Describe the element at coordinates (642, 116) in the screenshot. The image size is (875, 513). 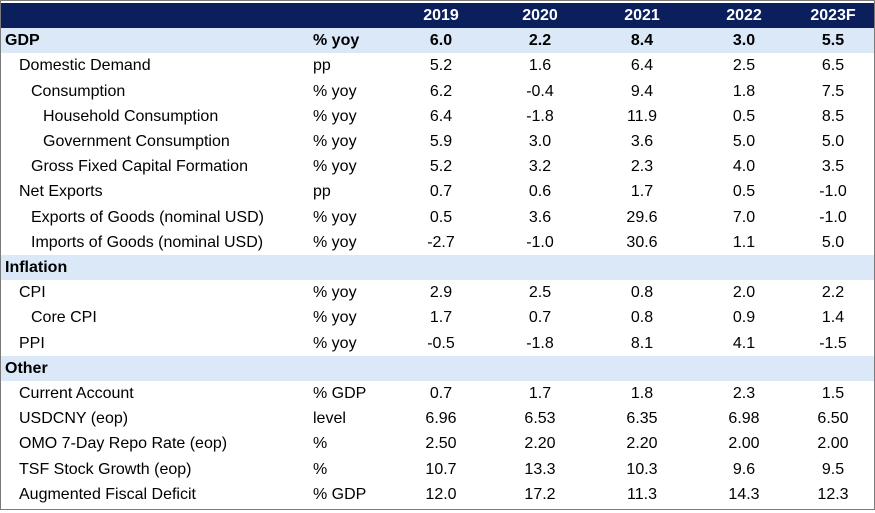
I see `value-cell: 11.9` at that location.